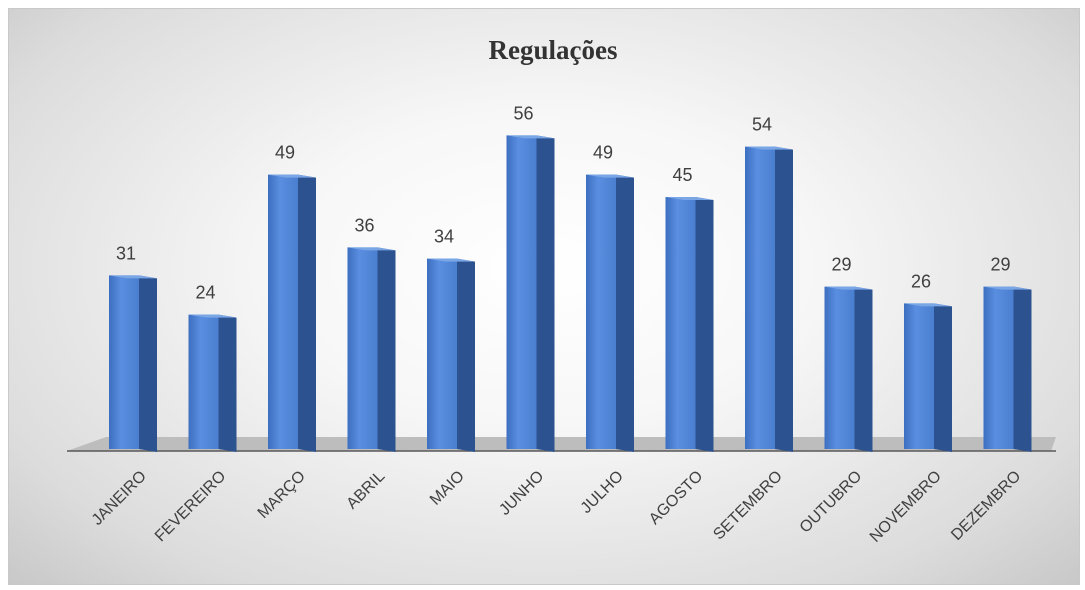  What do you see at coordinates (921, 281) in the screenshot?
I see `data-label: 26` at bounding box center [921, 281].